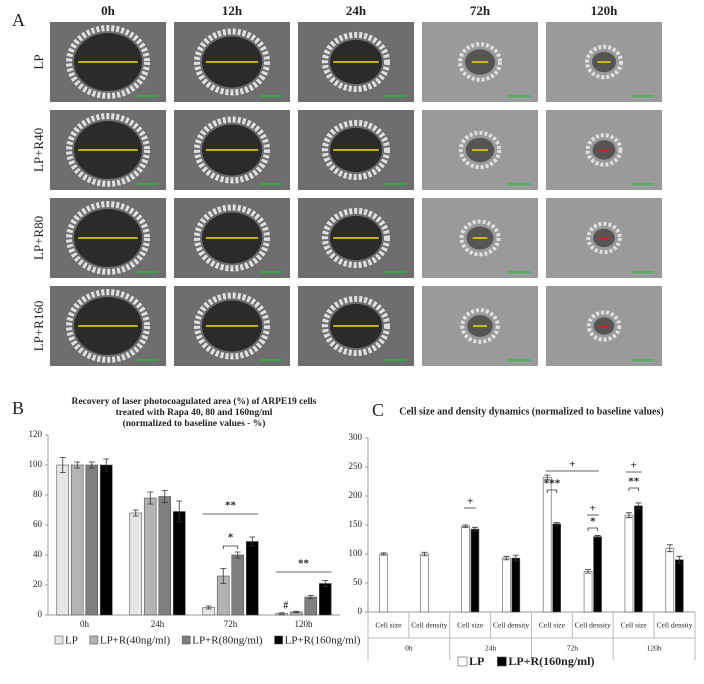 Image resolution: width=704 pixels, height=684 pixels. I want to click on row-label: LP+R40, so click(38, 150).